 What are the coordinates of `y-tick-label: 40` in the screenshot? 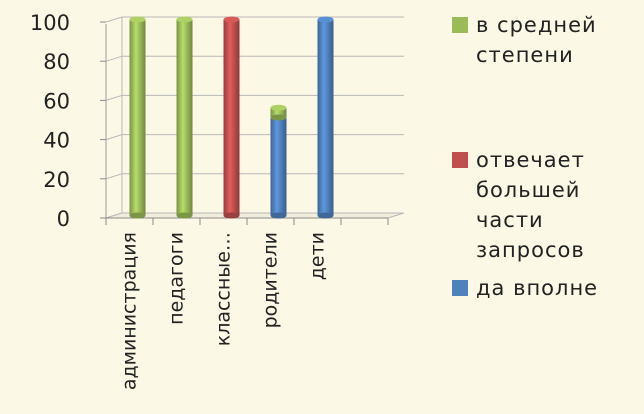 It's located at (56, 141).